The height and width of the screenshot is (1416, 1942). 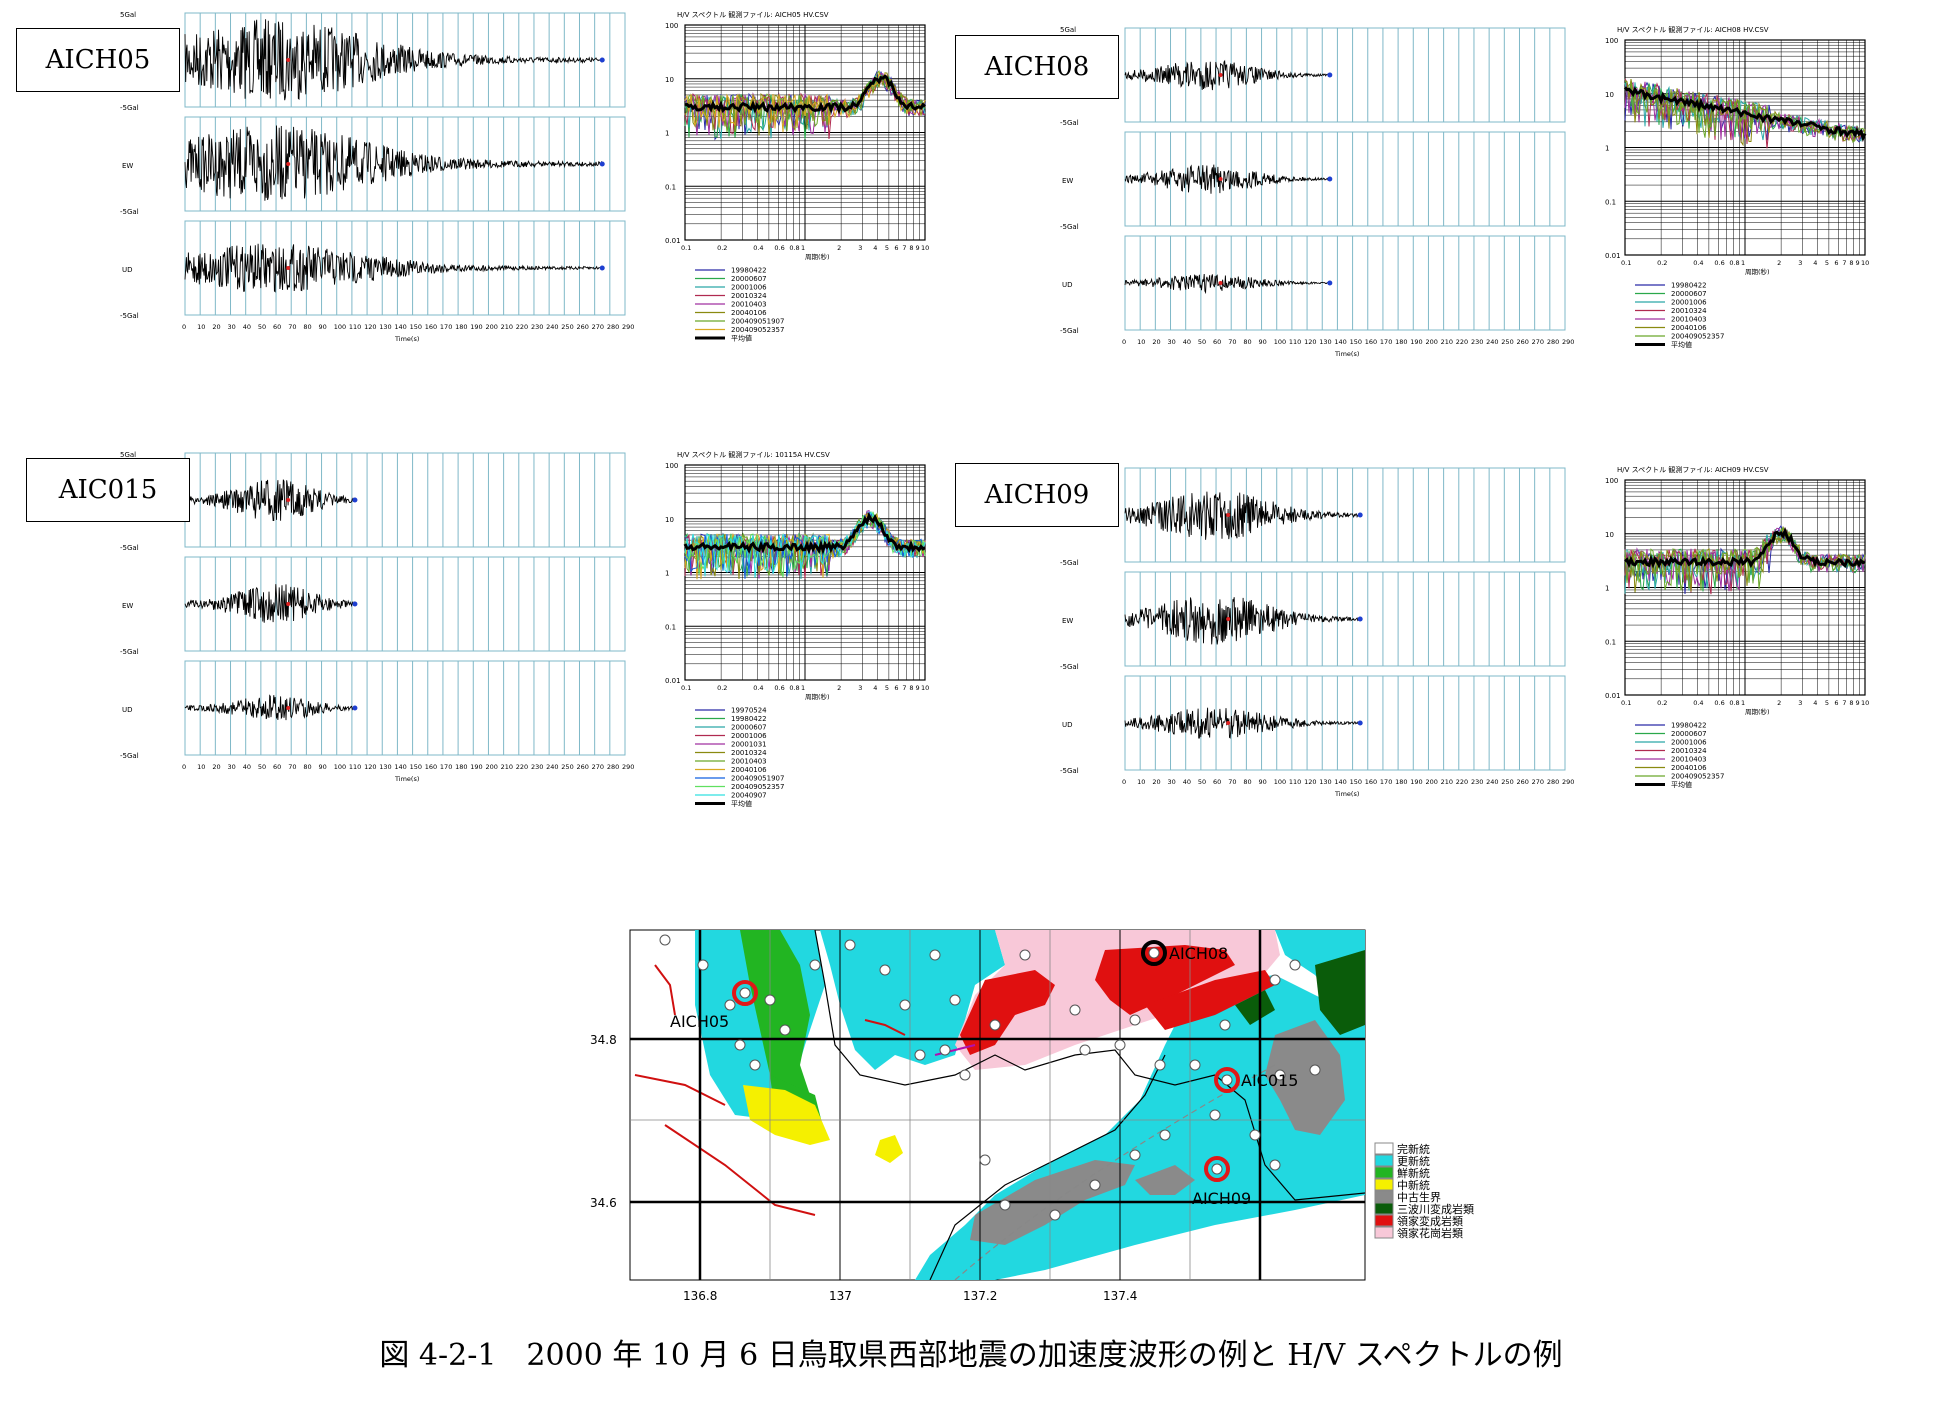 What do you see at coordinates (757, 779) in the screenshot?
I see `hv-legend-label: 200409051907` at bounding box center [757, 779].